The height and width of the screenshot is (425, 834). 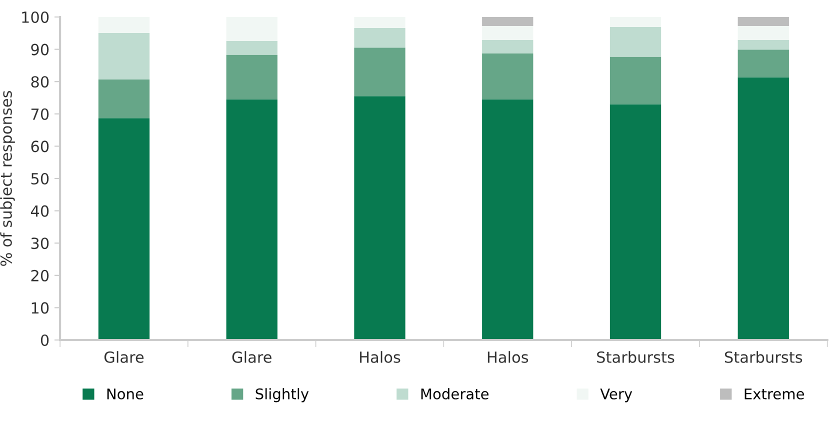 I want to click on y-tick-label: 80, so click(x=40, y=82).